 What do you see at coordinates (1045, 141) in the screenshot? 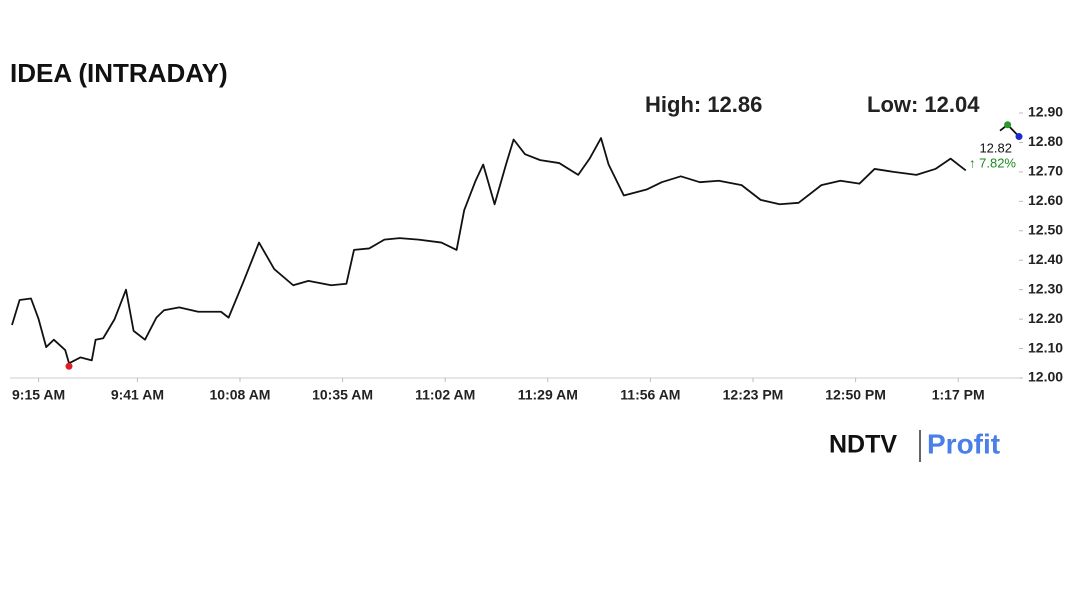
I see `y-tick-label: 12.80` at bounding box center [1045, 141].